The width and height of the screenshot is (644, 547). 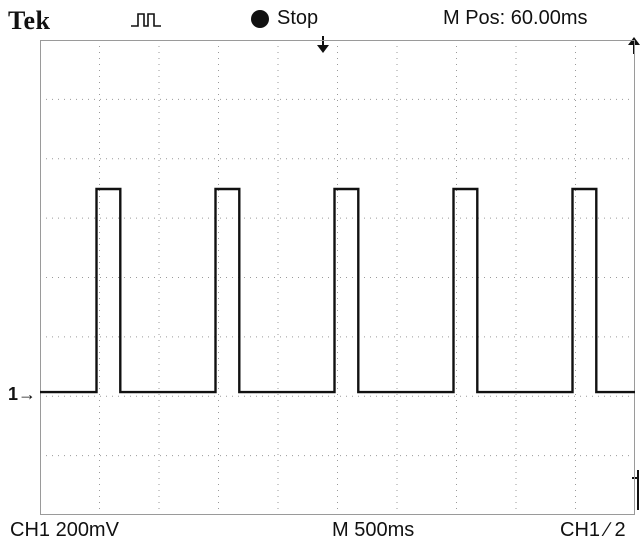 What do you see at coordinates (593, 530) in the screenshot?
I see `trigger-readout: CH1 ∕ 2` at bounding box center [593, 530].